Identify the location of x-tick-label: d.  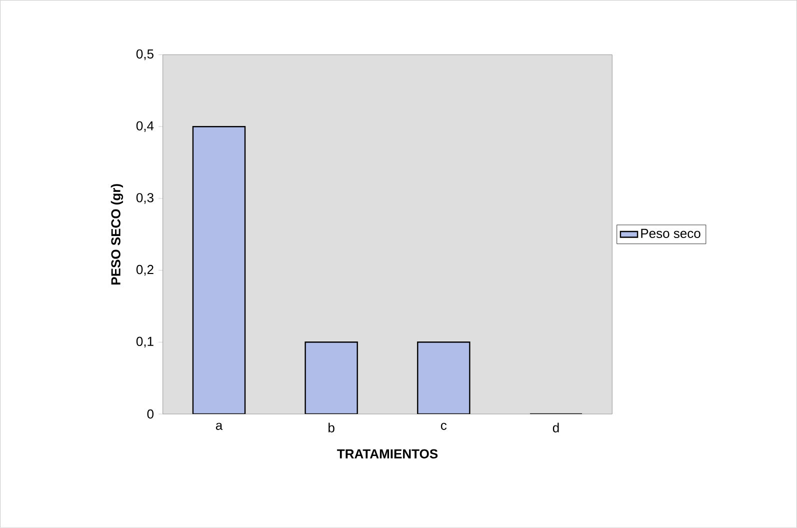
(555, 427).